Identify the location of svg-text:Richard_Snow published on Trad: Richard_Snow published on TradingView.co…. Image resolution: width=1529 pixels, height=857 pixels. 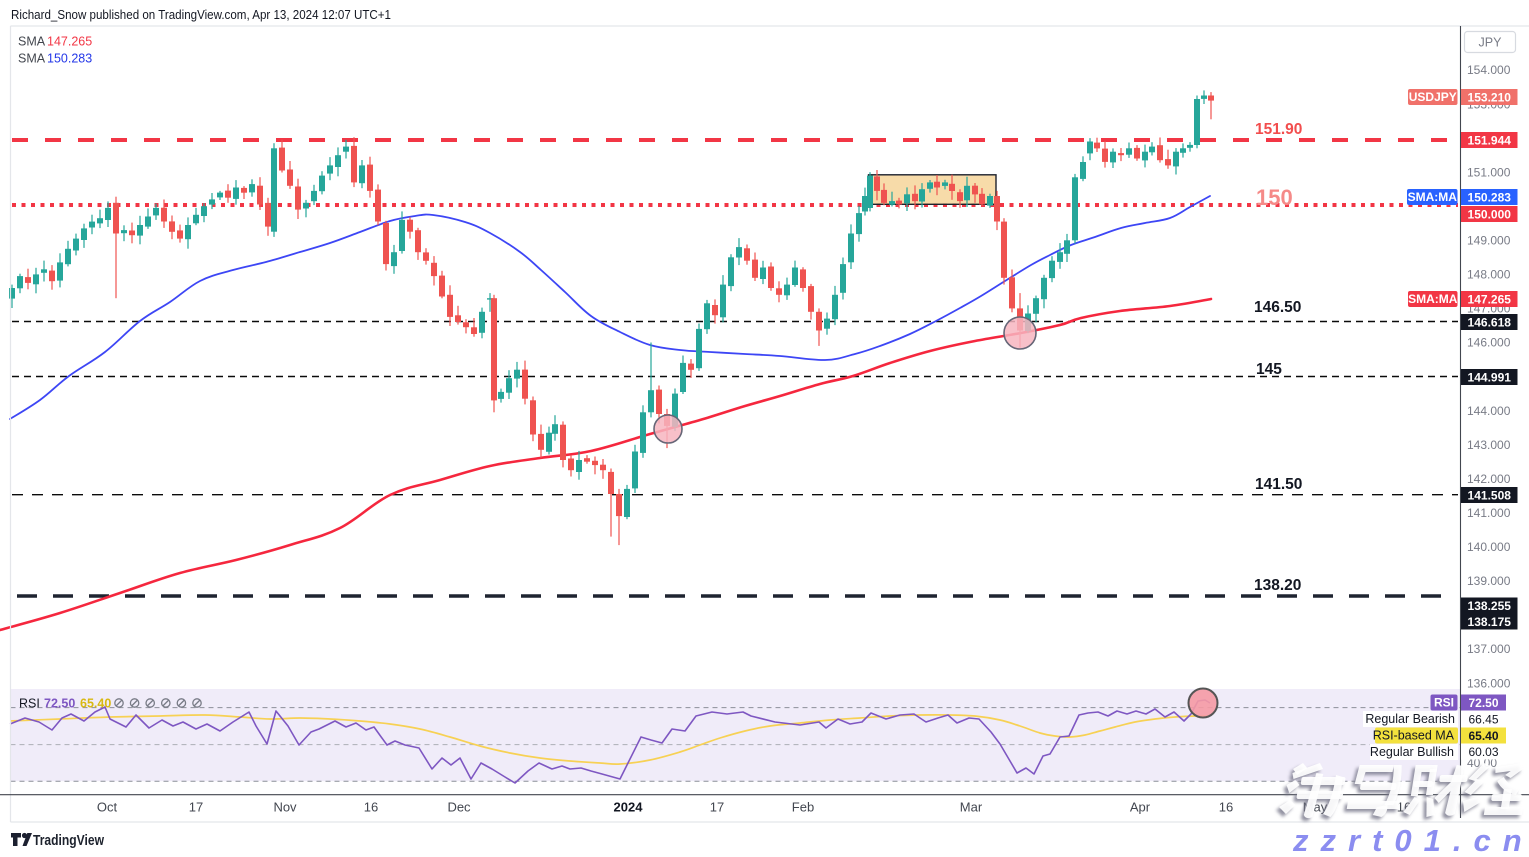
(201, 14).